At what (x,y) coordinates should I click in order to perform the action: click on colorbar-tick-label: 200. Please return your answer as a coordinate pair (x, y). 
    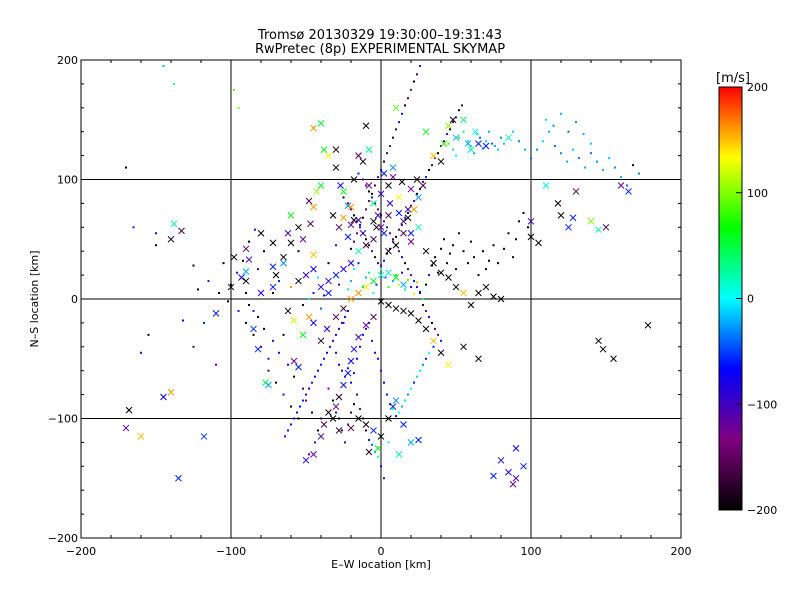
    Looking at the image, I should click on (757, 87).